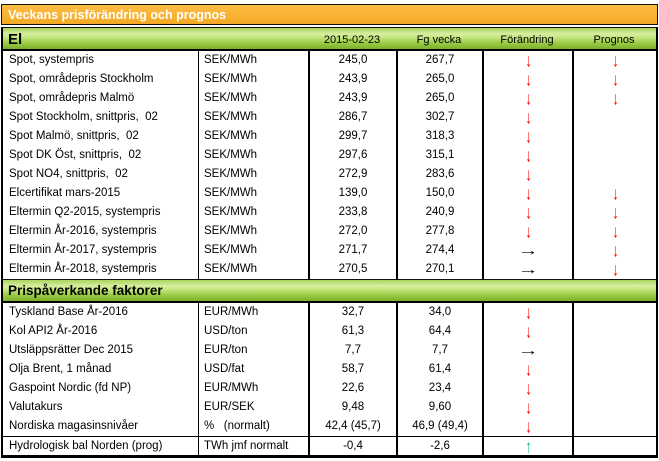  Describe the element at coordinates (439, 407) in the screenshot. I see `previous-value: 9,60` at that location.